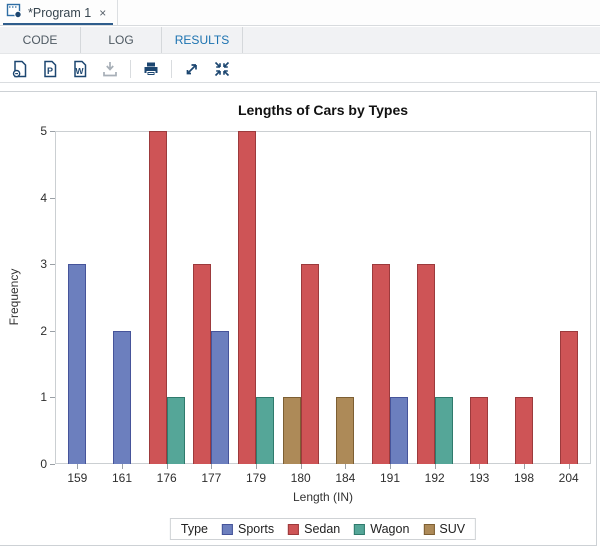  I want to click on html-results-button, so click(20, 69).